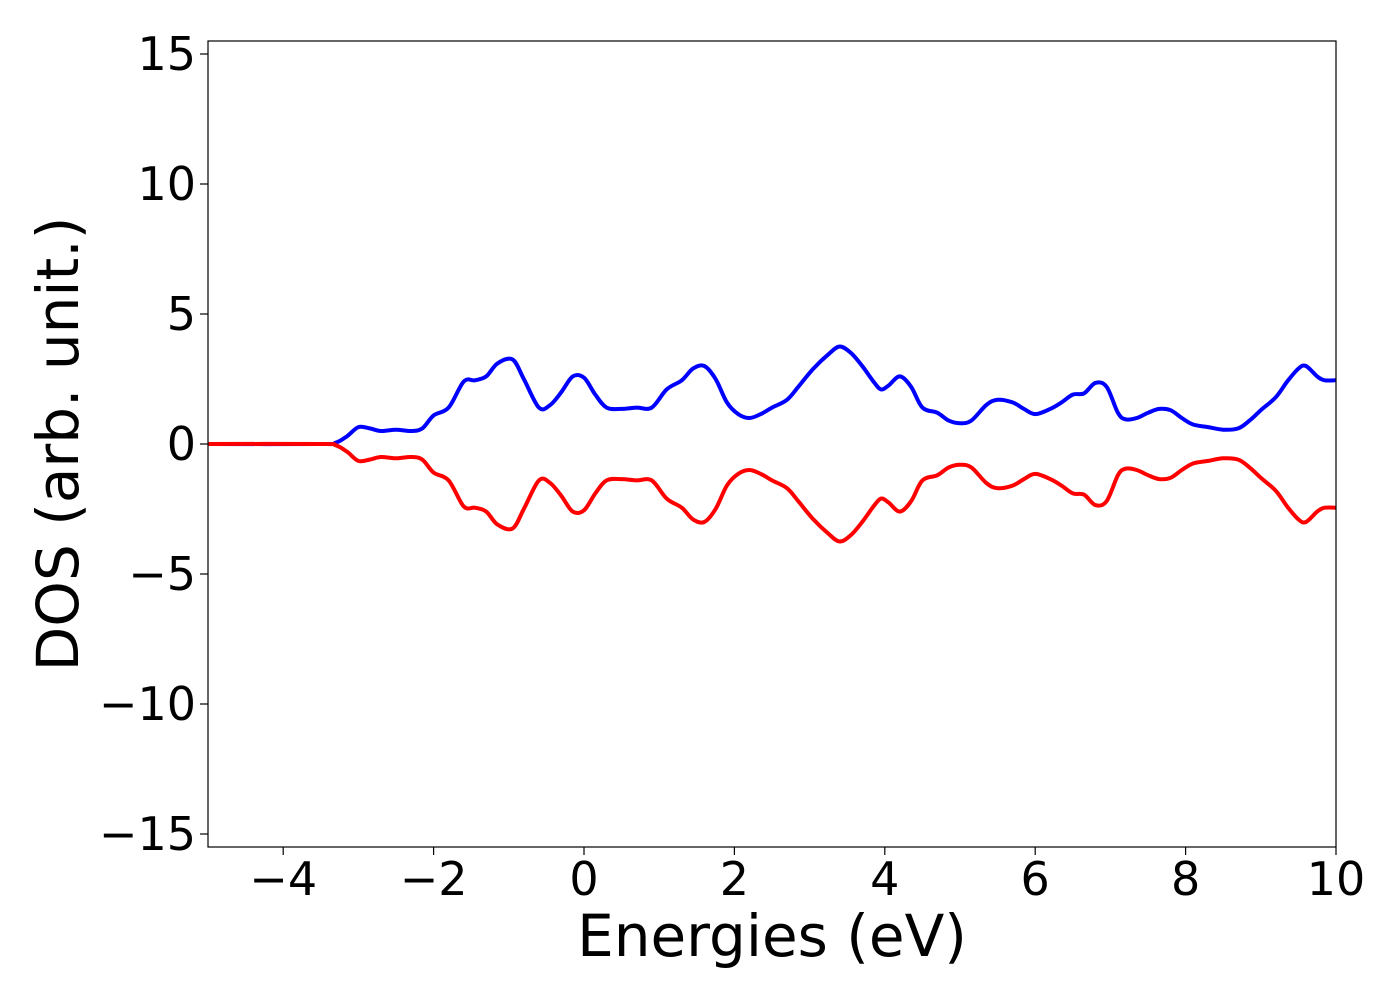 Image resolution: width=1400 pixels, height=1000 pixels. I want to click on x-tick-label: 6, so click(1035, 879).